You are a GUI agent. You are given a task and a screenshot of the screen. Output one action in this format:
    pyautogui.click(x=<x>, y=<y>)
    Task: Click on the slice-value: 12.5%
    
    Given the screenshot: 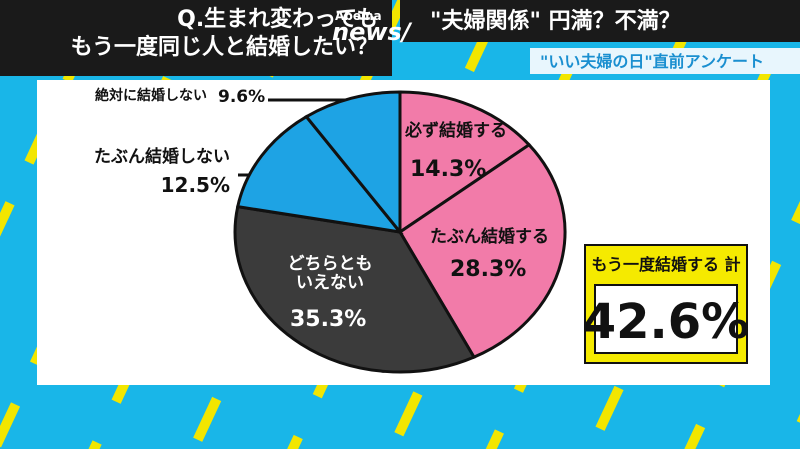 What is the action you would take?
    pyautogui.click(x=195, y=185)
    